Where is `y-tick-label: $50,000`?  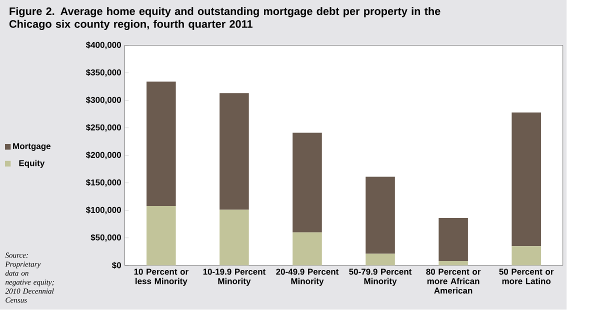
y-tick-label: $50,000 is located at coordinates (105, 238).